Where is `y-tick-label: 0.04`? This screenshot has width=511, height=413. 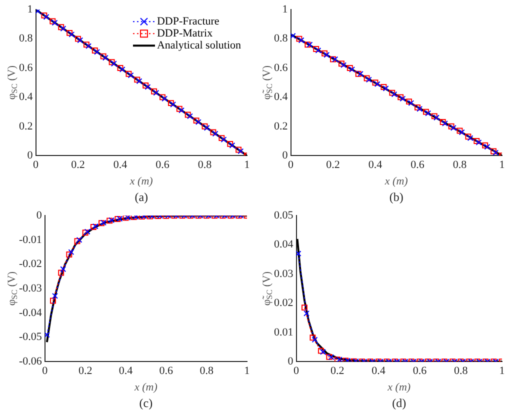
y-tick-label: 0.04 is located at coordinates (284, 244).